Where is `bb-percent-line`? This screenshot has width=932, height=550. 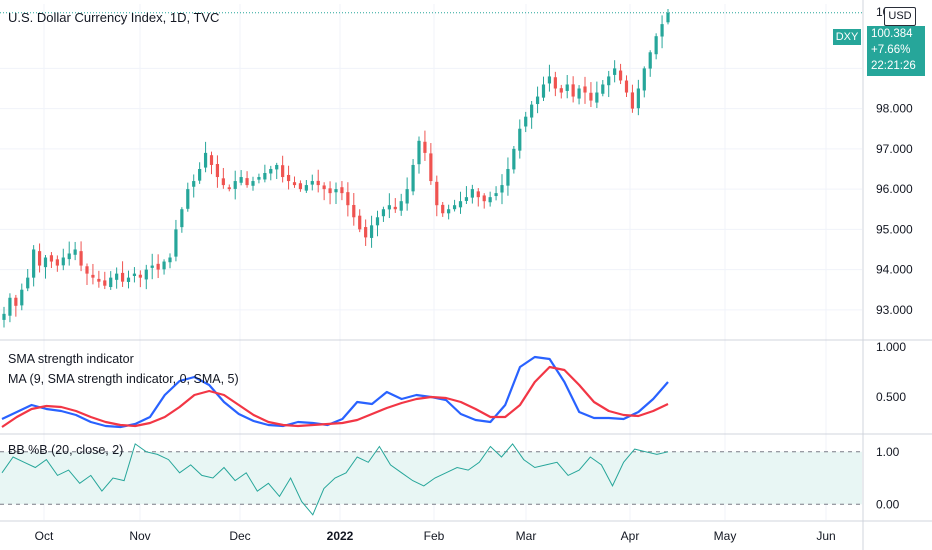 bb-percent-line is located at coordinates (335, 479).